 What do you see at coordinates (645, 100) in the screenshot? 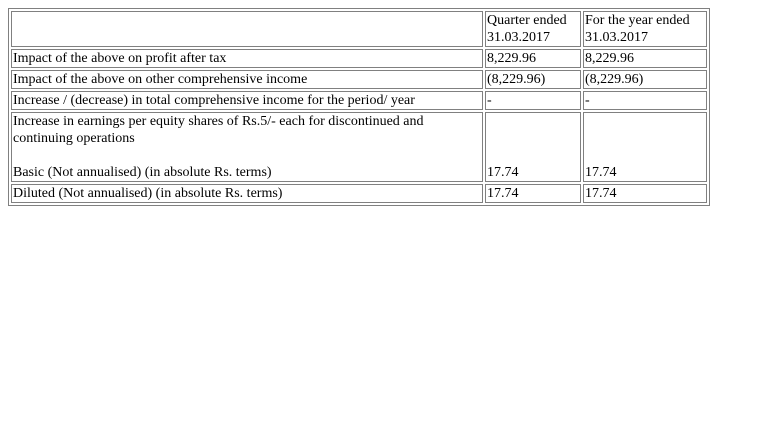
I see `row-year-value: -` at bounding box center [645, 100].